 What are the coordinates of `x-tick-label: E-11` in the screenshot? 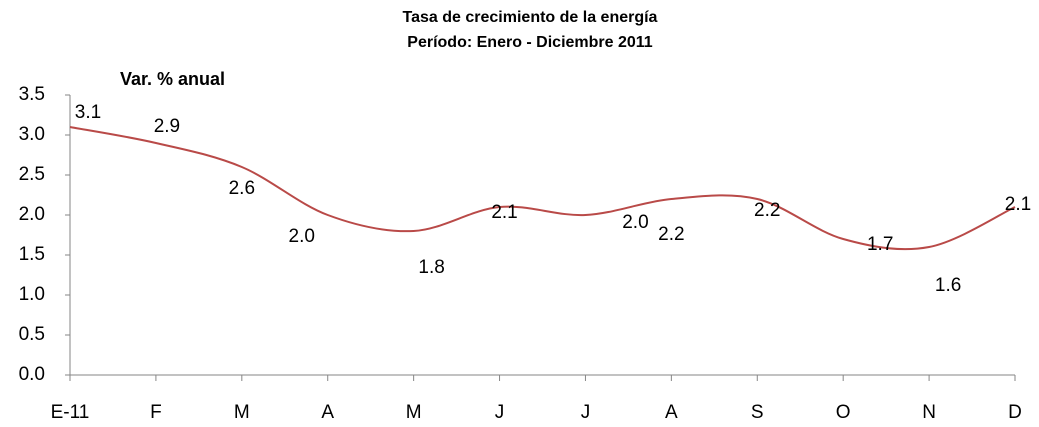 It's located at (70, 412).